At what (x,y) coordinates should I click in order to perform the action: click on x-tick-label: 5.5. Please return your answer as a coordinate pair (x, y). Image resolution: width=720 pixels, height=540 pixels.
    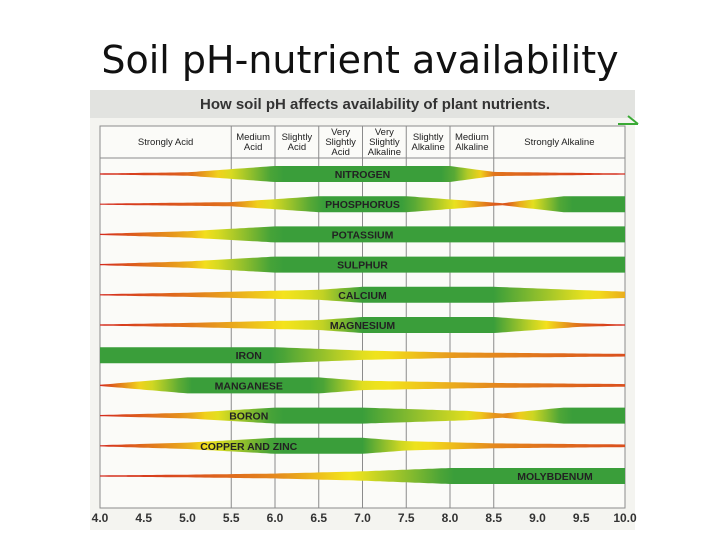
    Looking at the image, I should click on (231, 518).